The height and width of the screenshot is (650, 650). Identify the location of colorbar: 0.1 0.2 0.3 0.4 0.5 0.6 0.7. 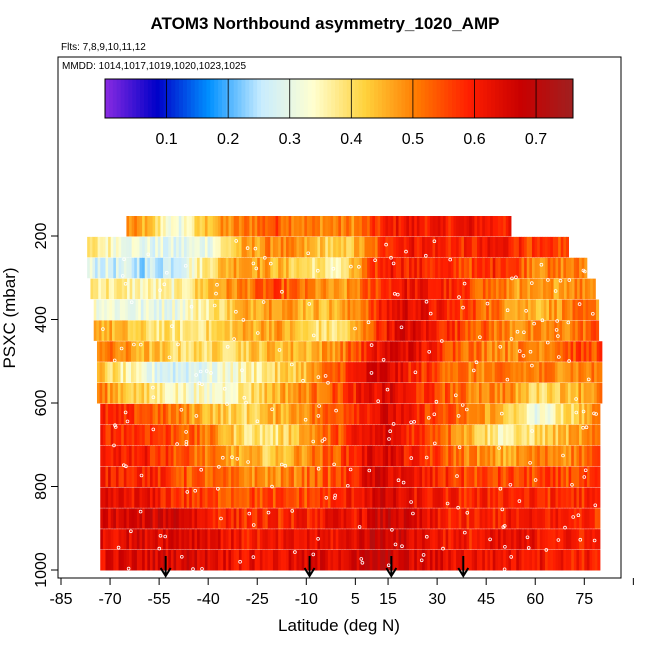
(339, 113).